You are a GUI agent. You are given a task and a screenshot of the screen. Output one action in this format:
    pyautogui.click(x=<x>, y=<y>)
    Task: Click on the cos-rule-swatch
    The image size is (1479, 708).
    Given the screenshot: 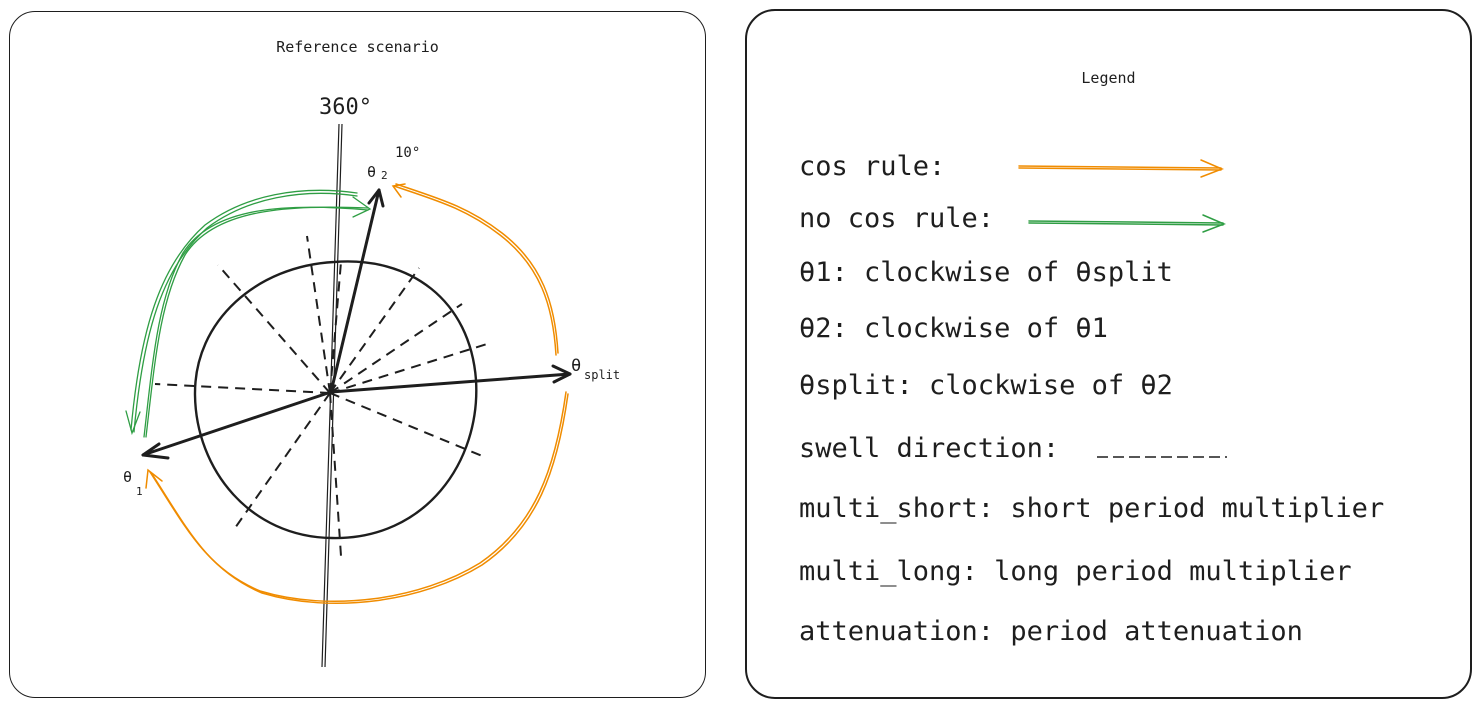 What is the action you would take?
    pyautogui.click(x=1121, y=168)
    